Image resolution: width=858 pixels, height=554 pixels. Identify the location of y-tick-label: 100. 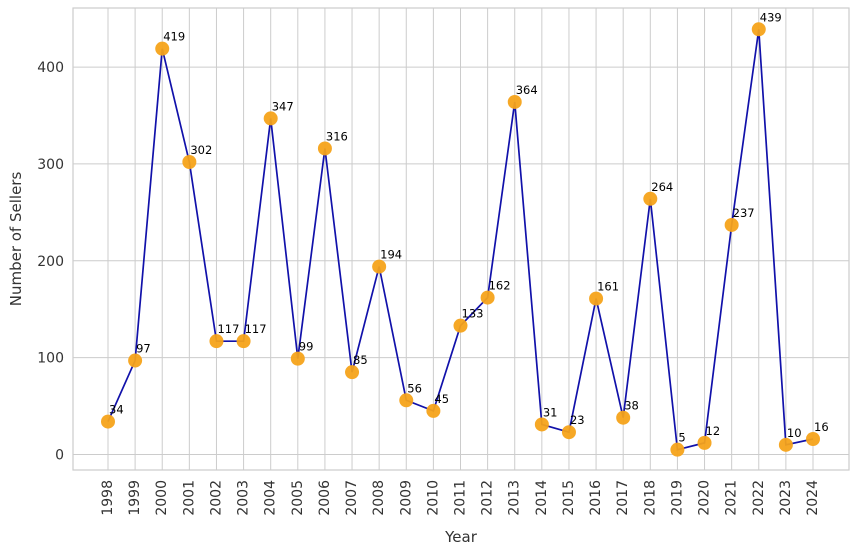
(50, 359).